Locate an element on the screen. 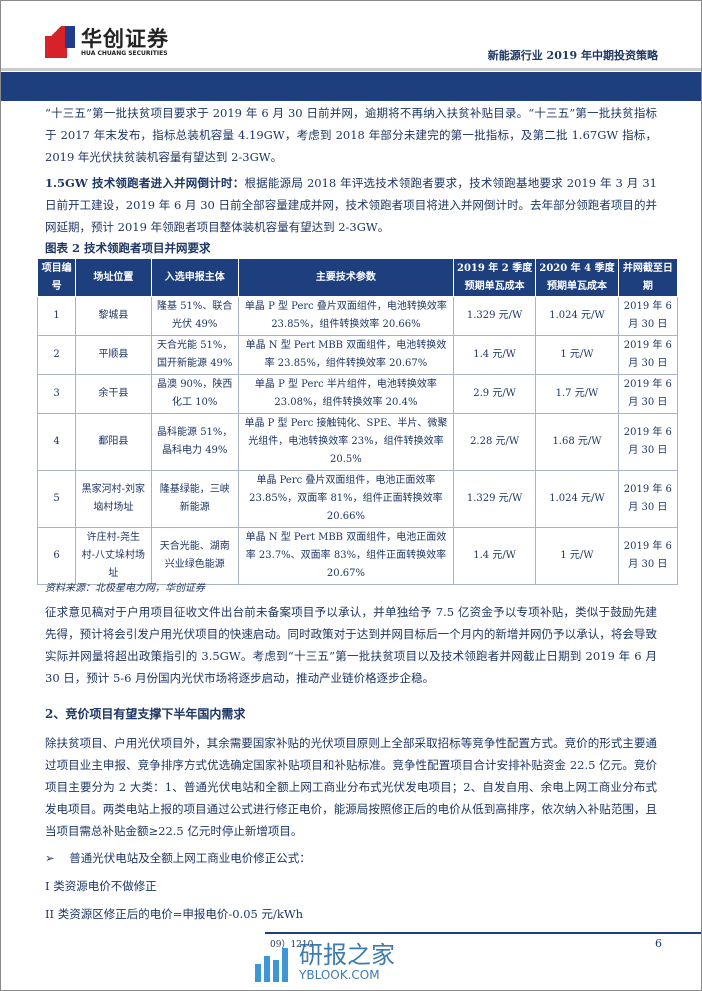 This screenshot has width=702, height=991. table-cell: 4 is located at coordinates (56, 442).